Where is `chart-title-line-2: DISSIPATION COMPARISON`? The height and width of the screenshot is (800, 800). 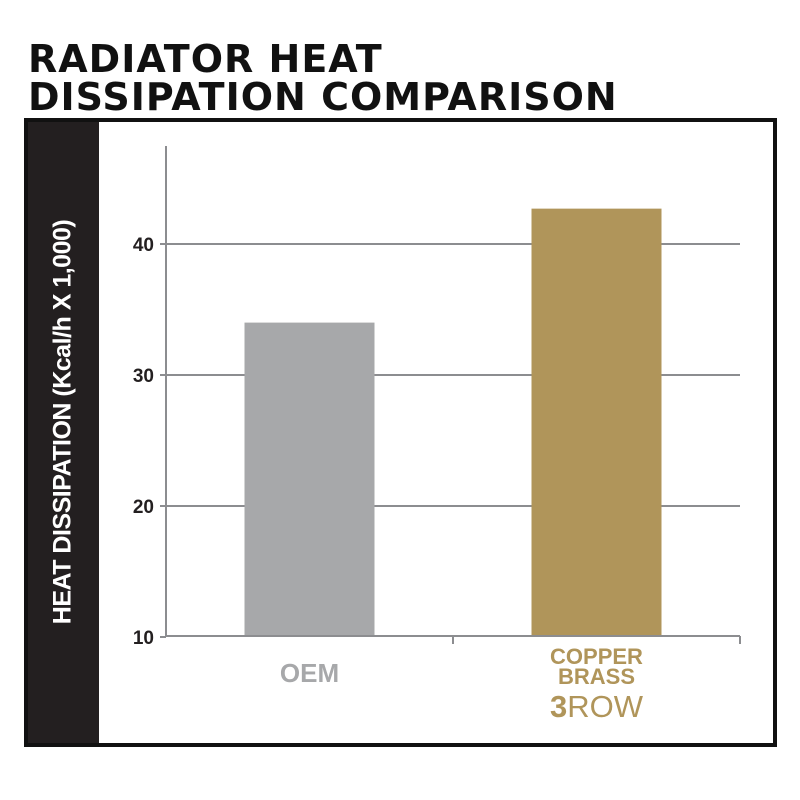 chart-title-line-2: DISSIPATION COMPARISON is located at coordinates (323, 97).